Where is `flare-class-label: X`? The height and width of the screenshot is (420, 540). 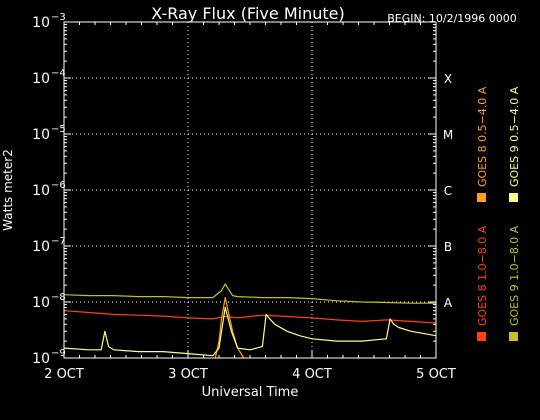 flare-class-label: X is located at coordinates (448, 79).